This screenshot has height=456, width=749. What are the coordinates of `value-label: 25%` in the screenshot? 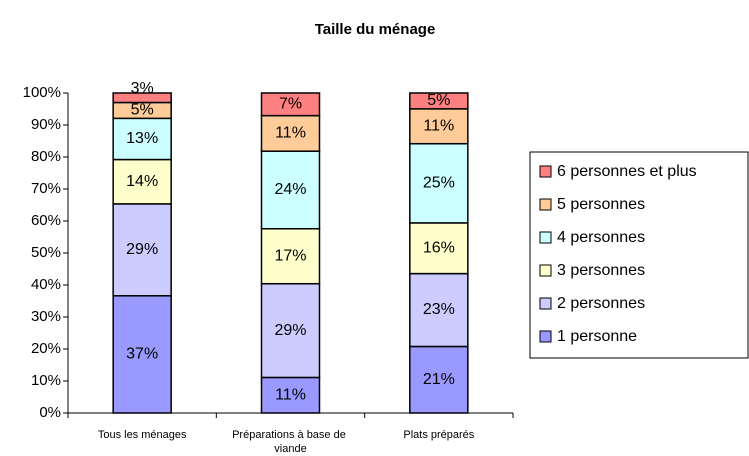 It's located at (439, 183).